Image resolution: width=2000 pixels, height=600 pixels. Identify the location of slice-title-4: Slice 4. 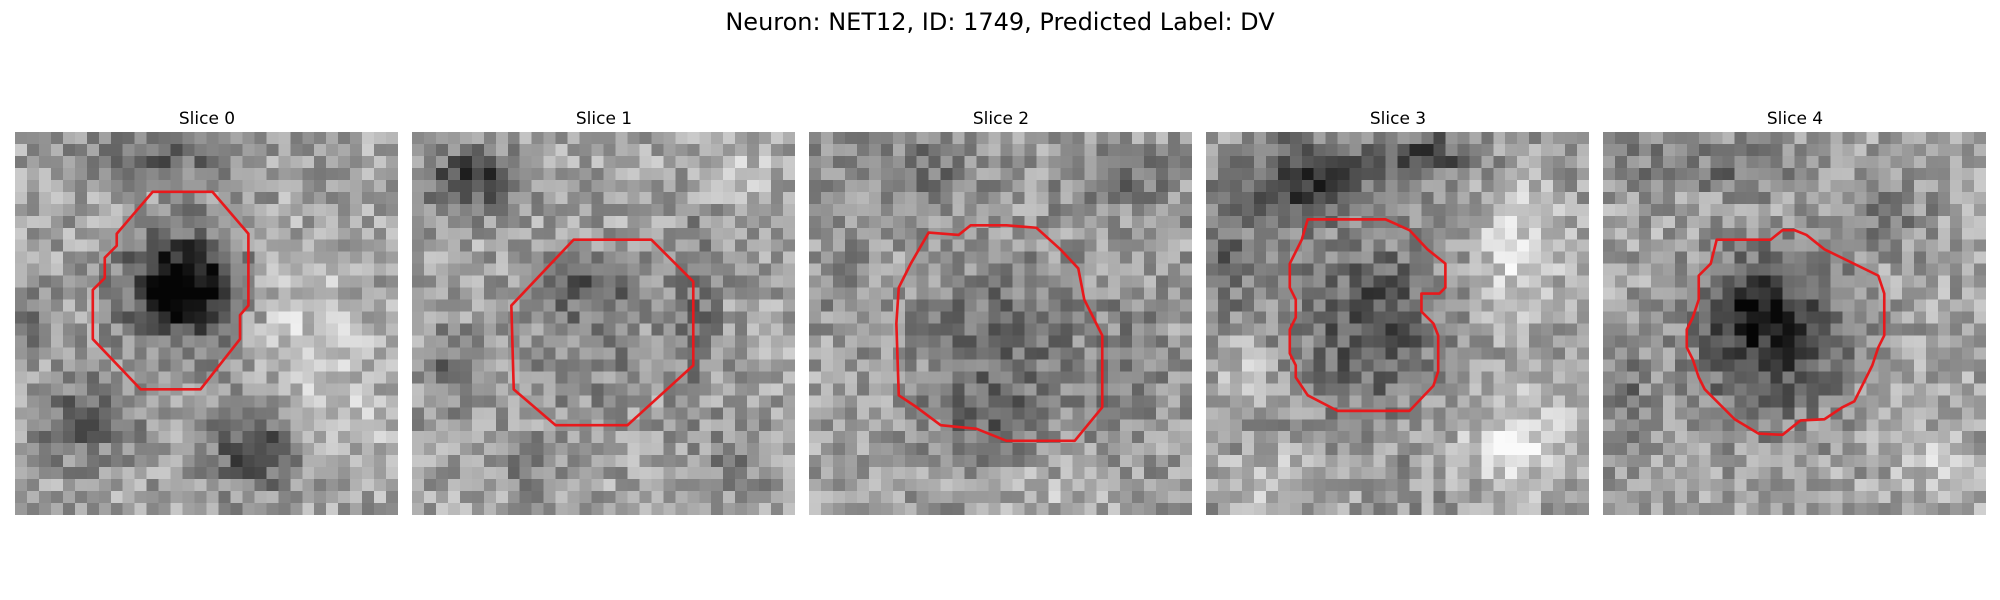
(1795, 119).